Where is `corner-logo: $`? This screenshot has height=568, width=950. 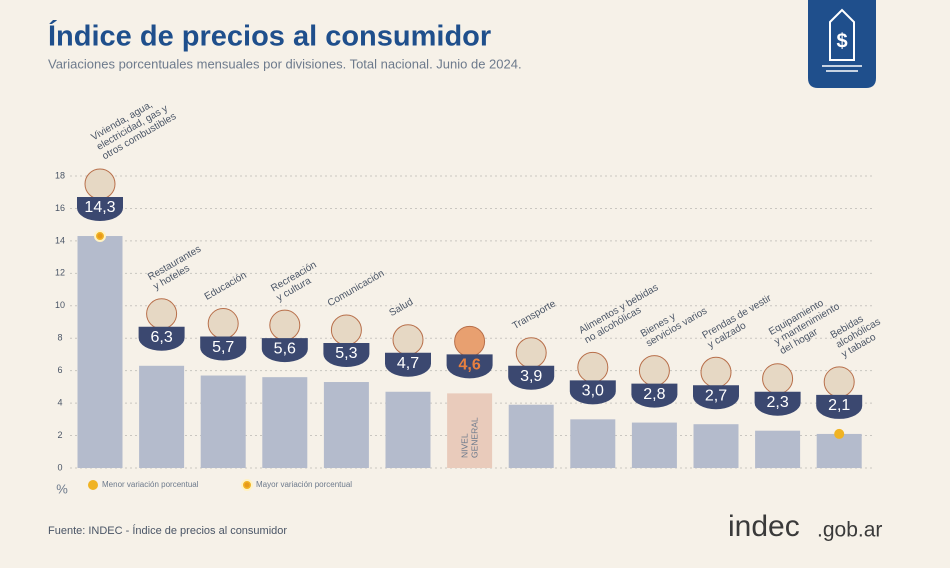 corner-logo: $ is located at coordinates (842, 44).